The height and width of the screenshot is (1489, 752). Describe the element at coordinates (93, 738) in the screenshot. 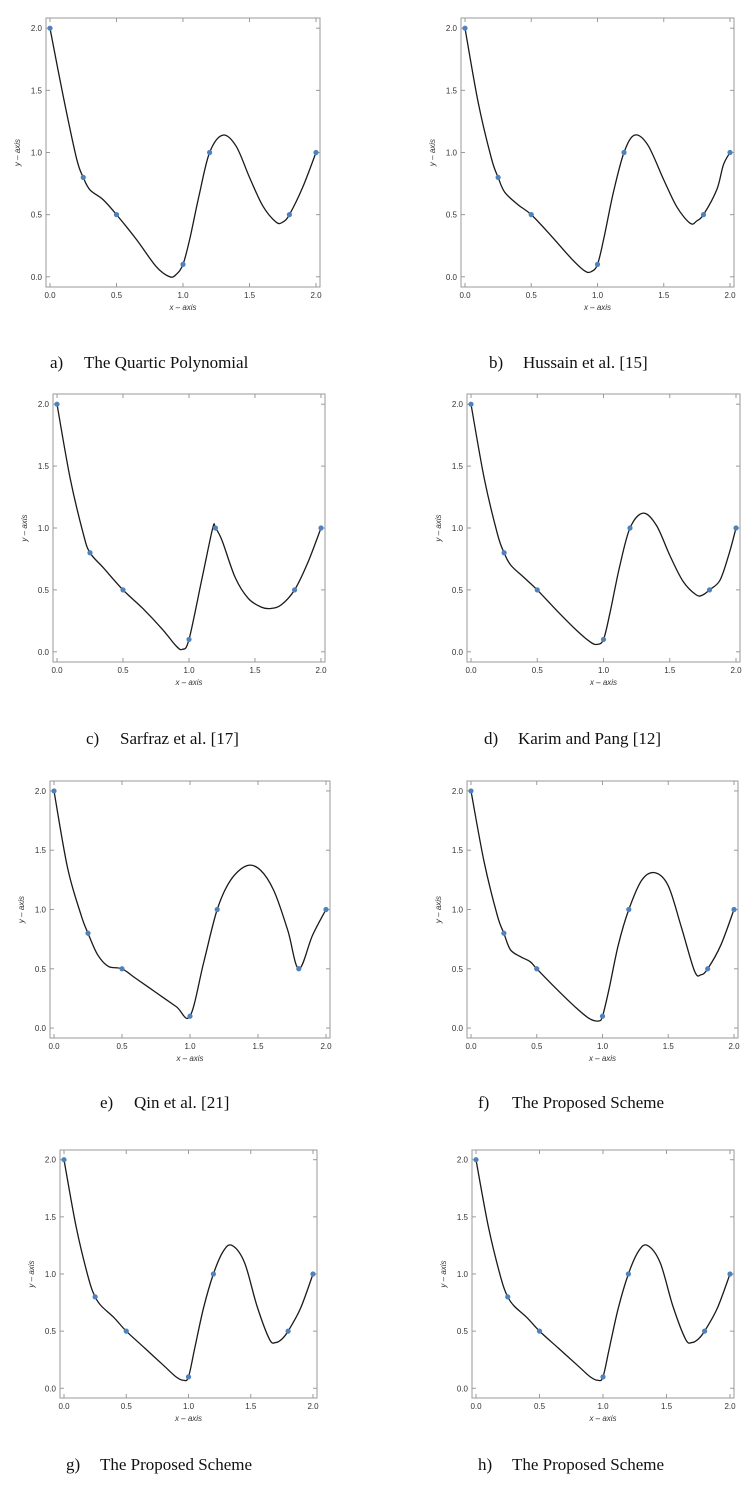

I see `caption-letter: c)` at that location.